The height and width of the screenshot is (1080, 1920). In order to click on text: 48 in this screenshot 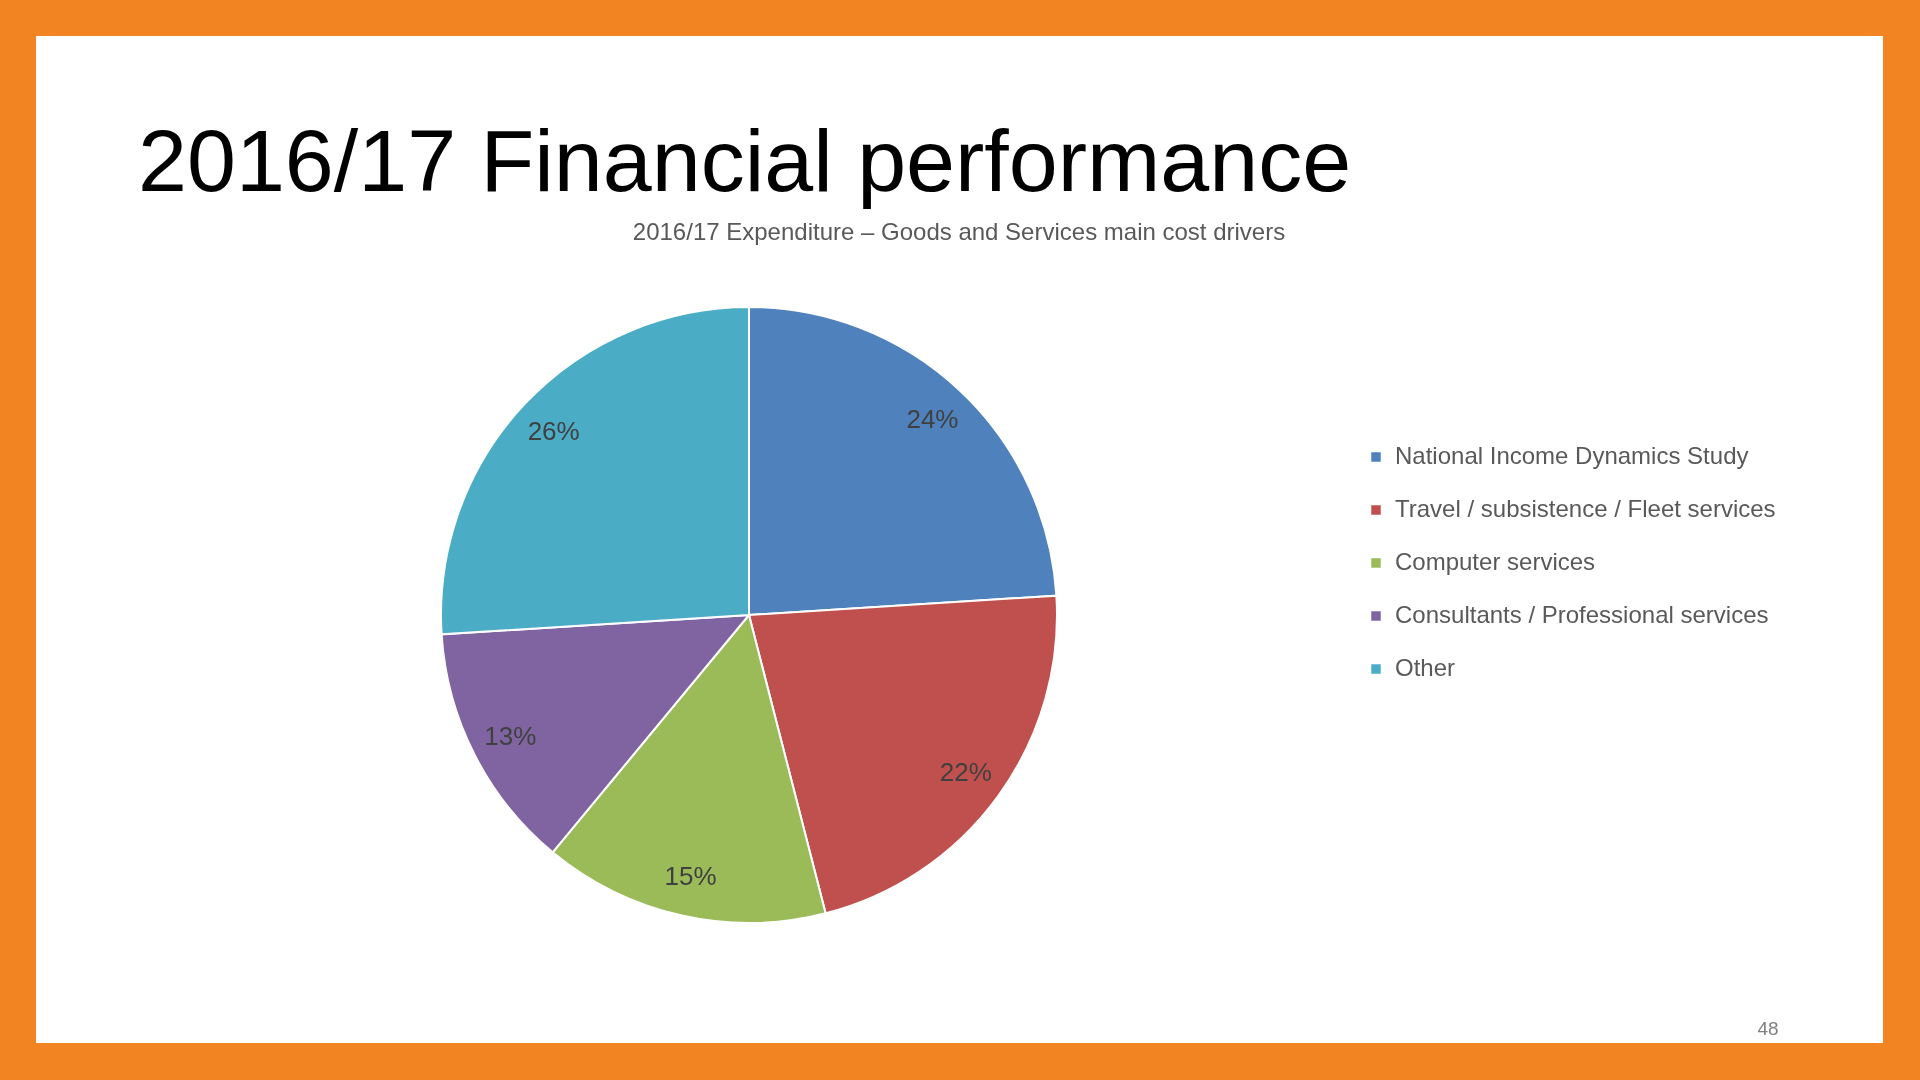, I will do `click(1768, 1028)`.